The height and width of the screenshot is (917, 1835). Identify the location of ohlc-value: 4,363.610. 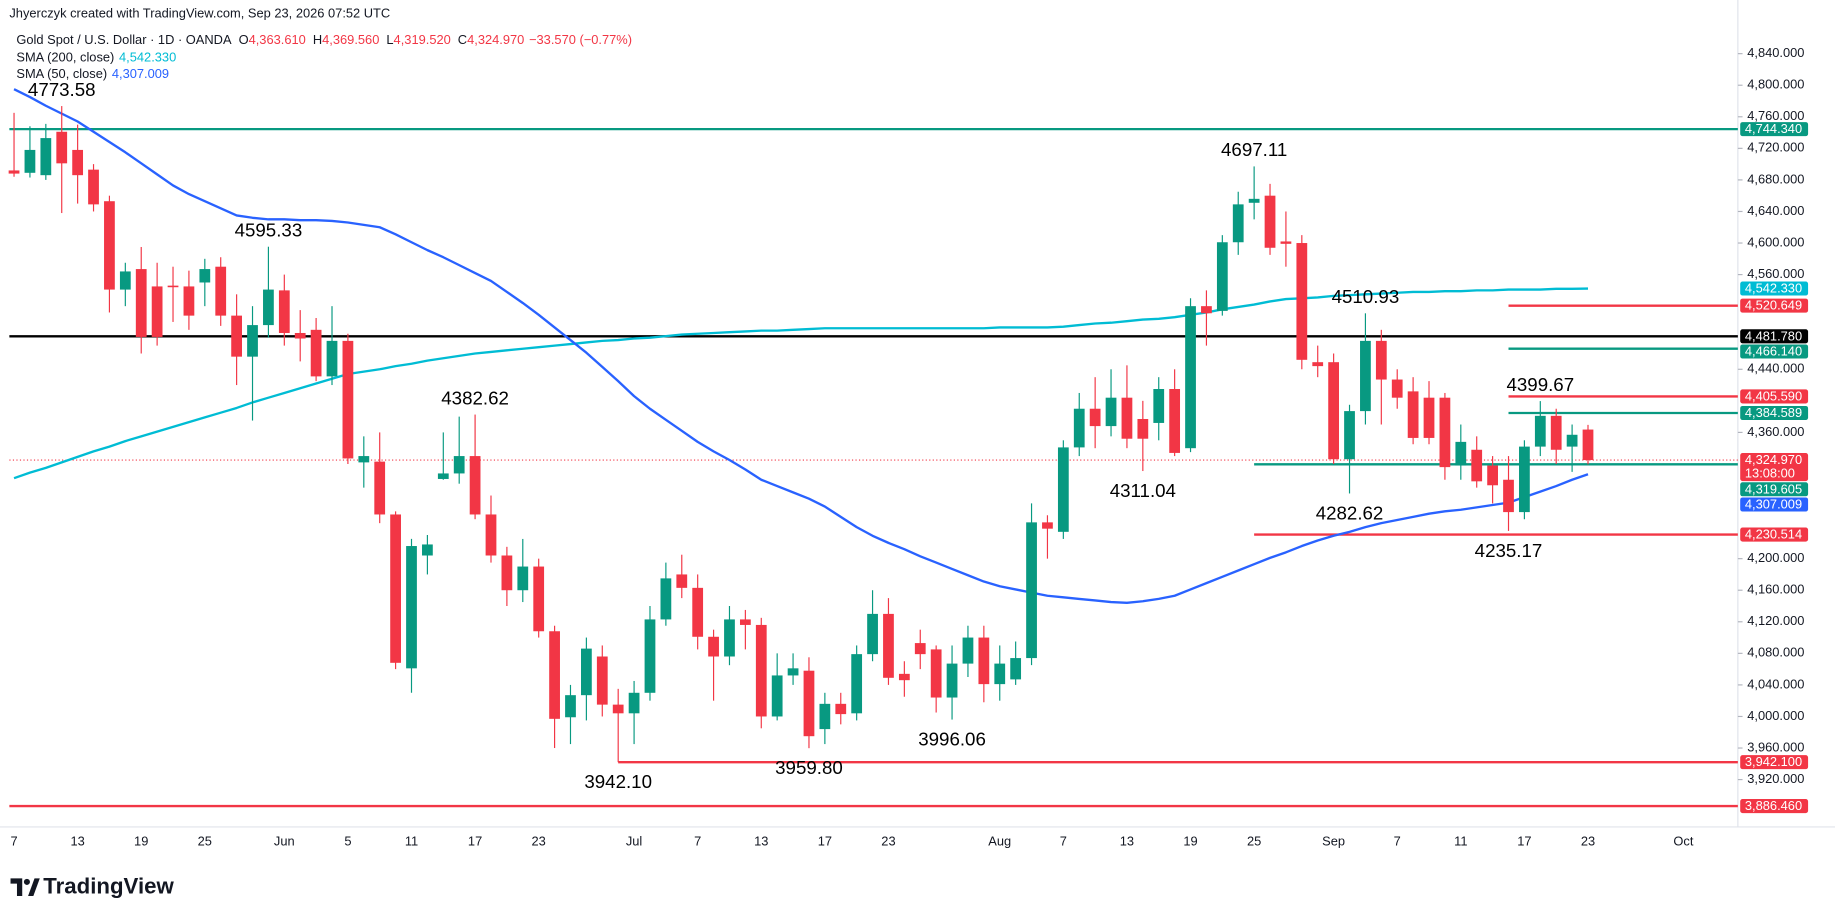
(277, 39).